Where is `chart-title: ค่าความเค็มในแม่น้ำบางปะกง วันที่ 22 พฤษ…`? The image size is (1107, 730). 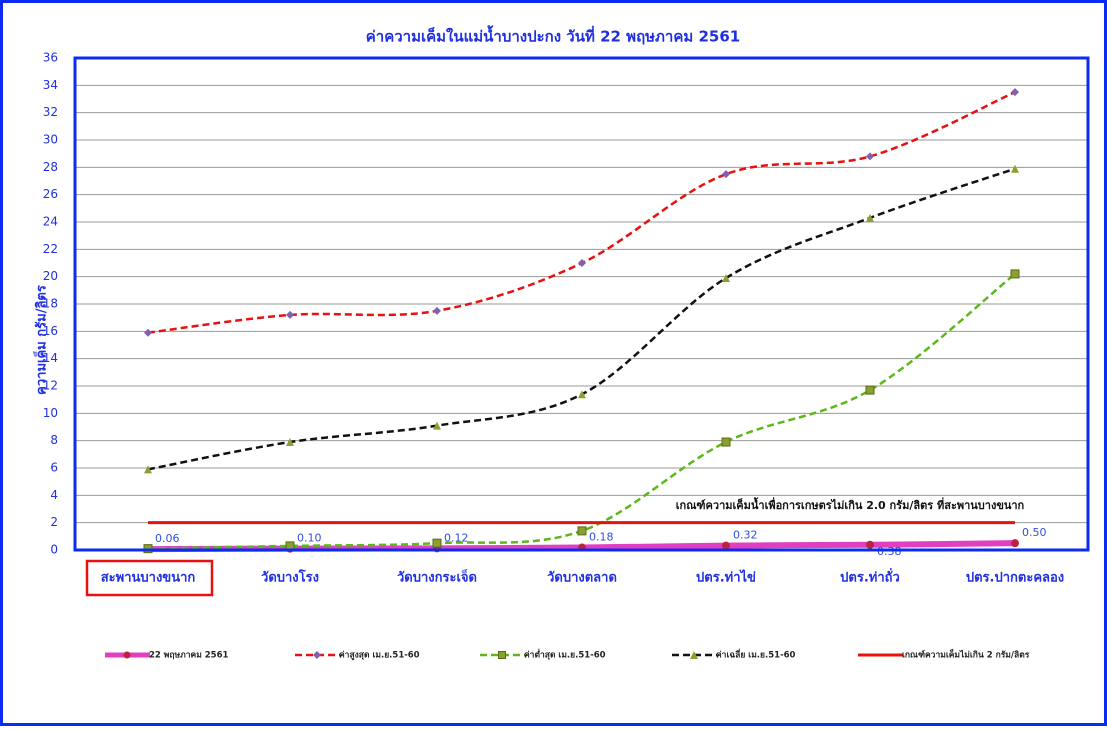
chart-title: ค่าความเค็มในแม่น้ำบางปะกง วันที่ 22 พฤษ… is located at coordinates (553, 35).